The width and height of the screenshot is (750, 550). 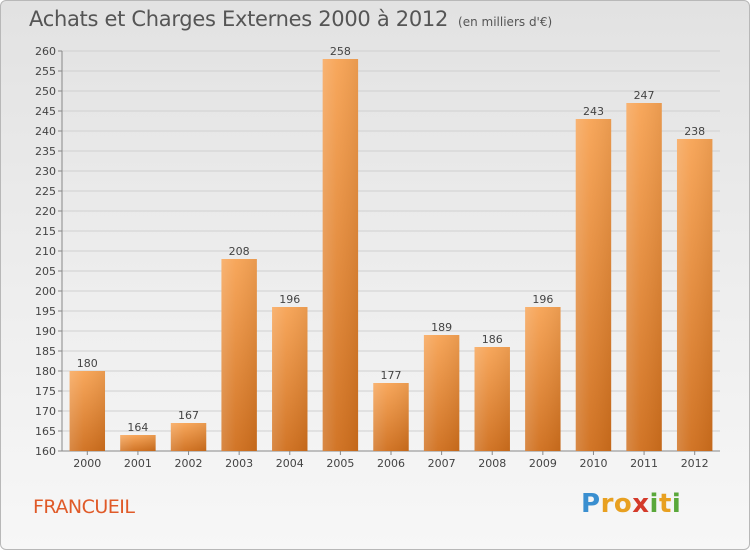 I want to click on y-tick-label: 255, so click(x=45, y=71).